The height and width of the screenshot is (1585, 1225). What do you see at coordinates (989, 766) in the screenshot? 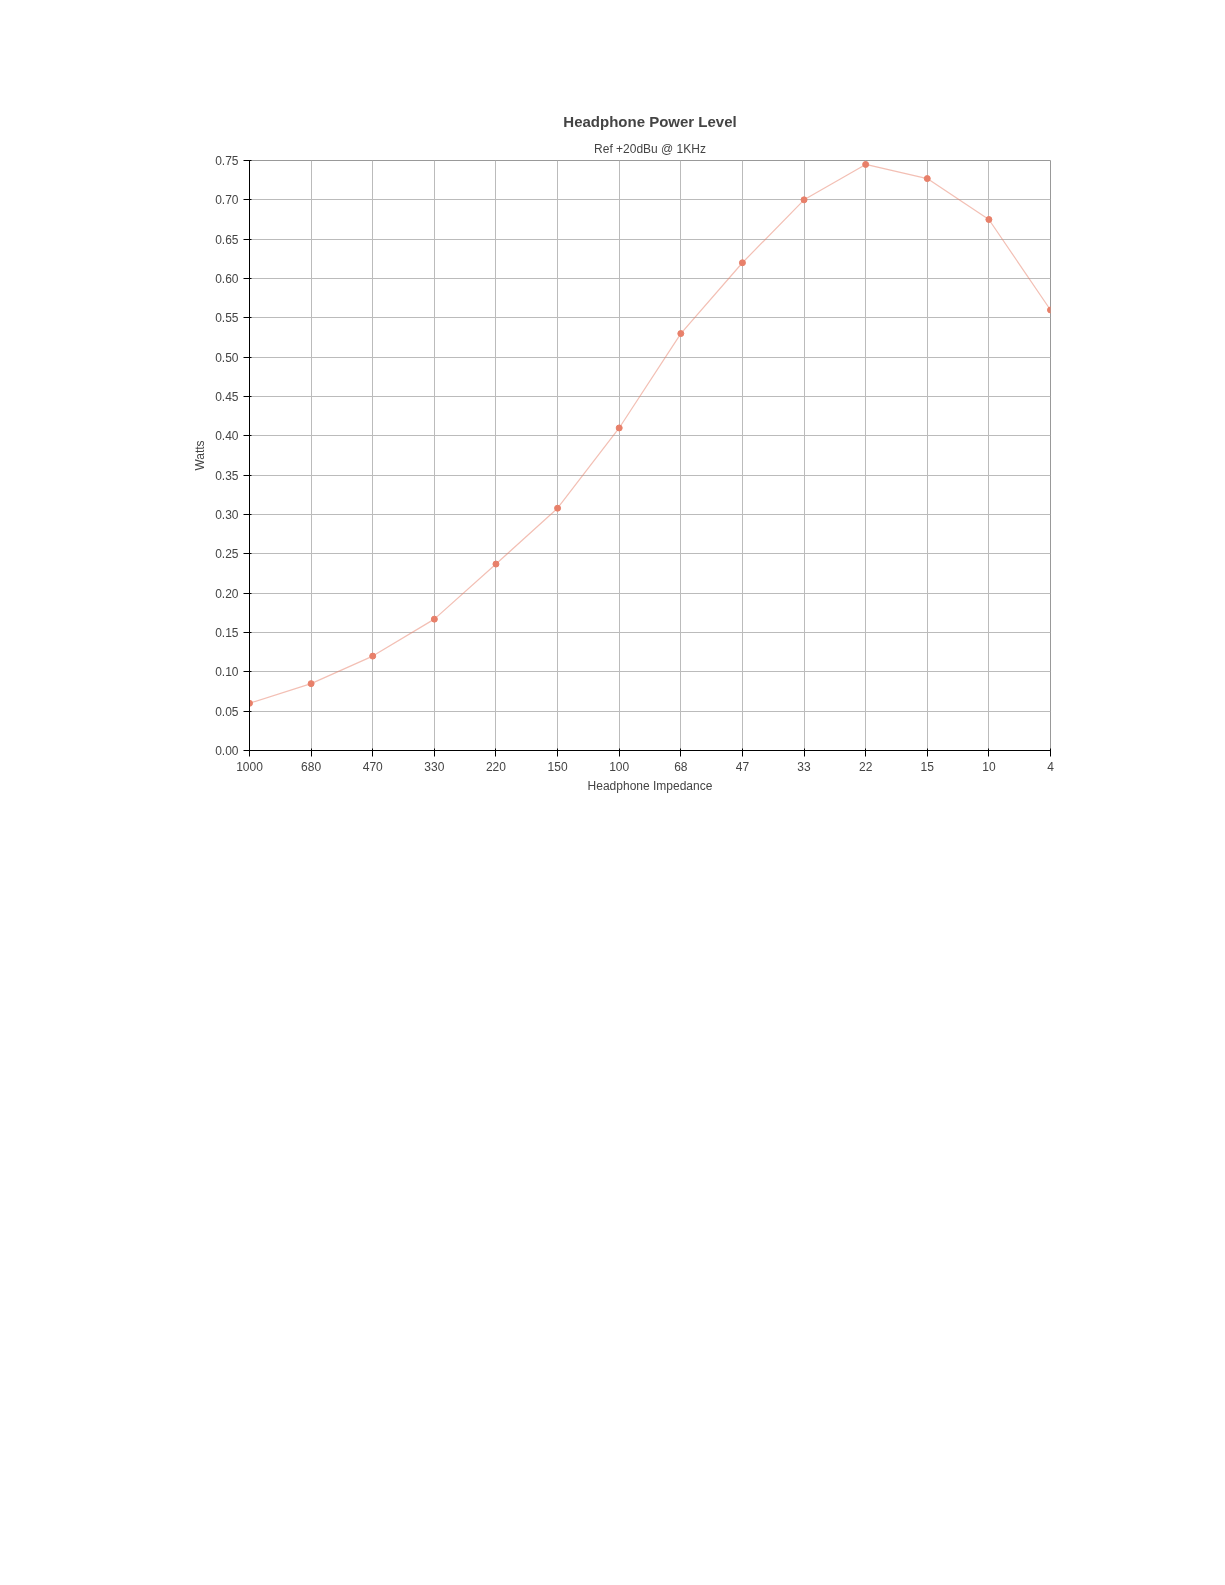
I see `x-tick-label: 10` at bounding box center [989, 766].